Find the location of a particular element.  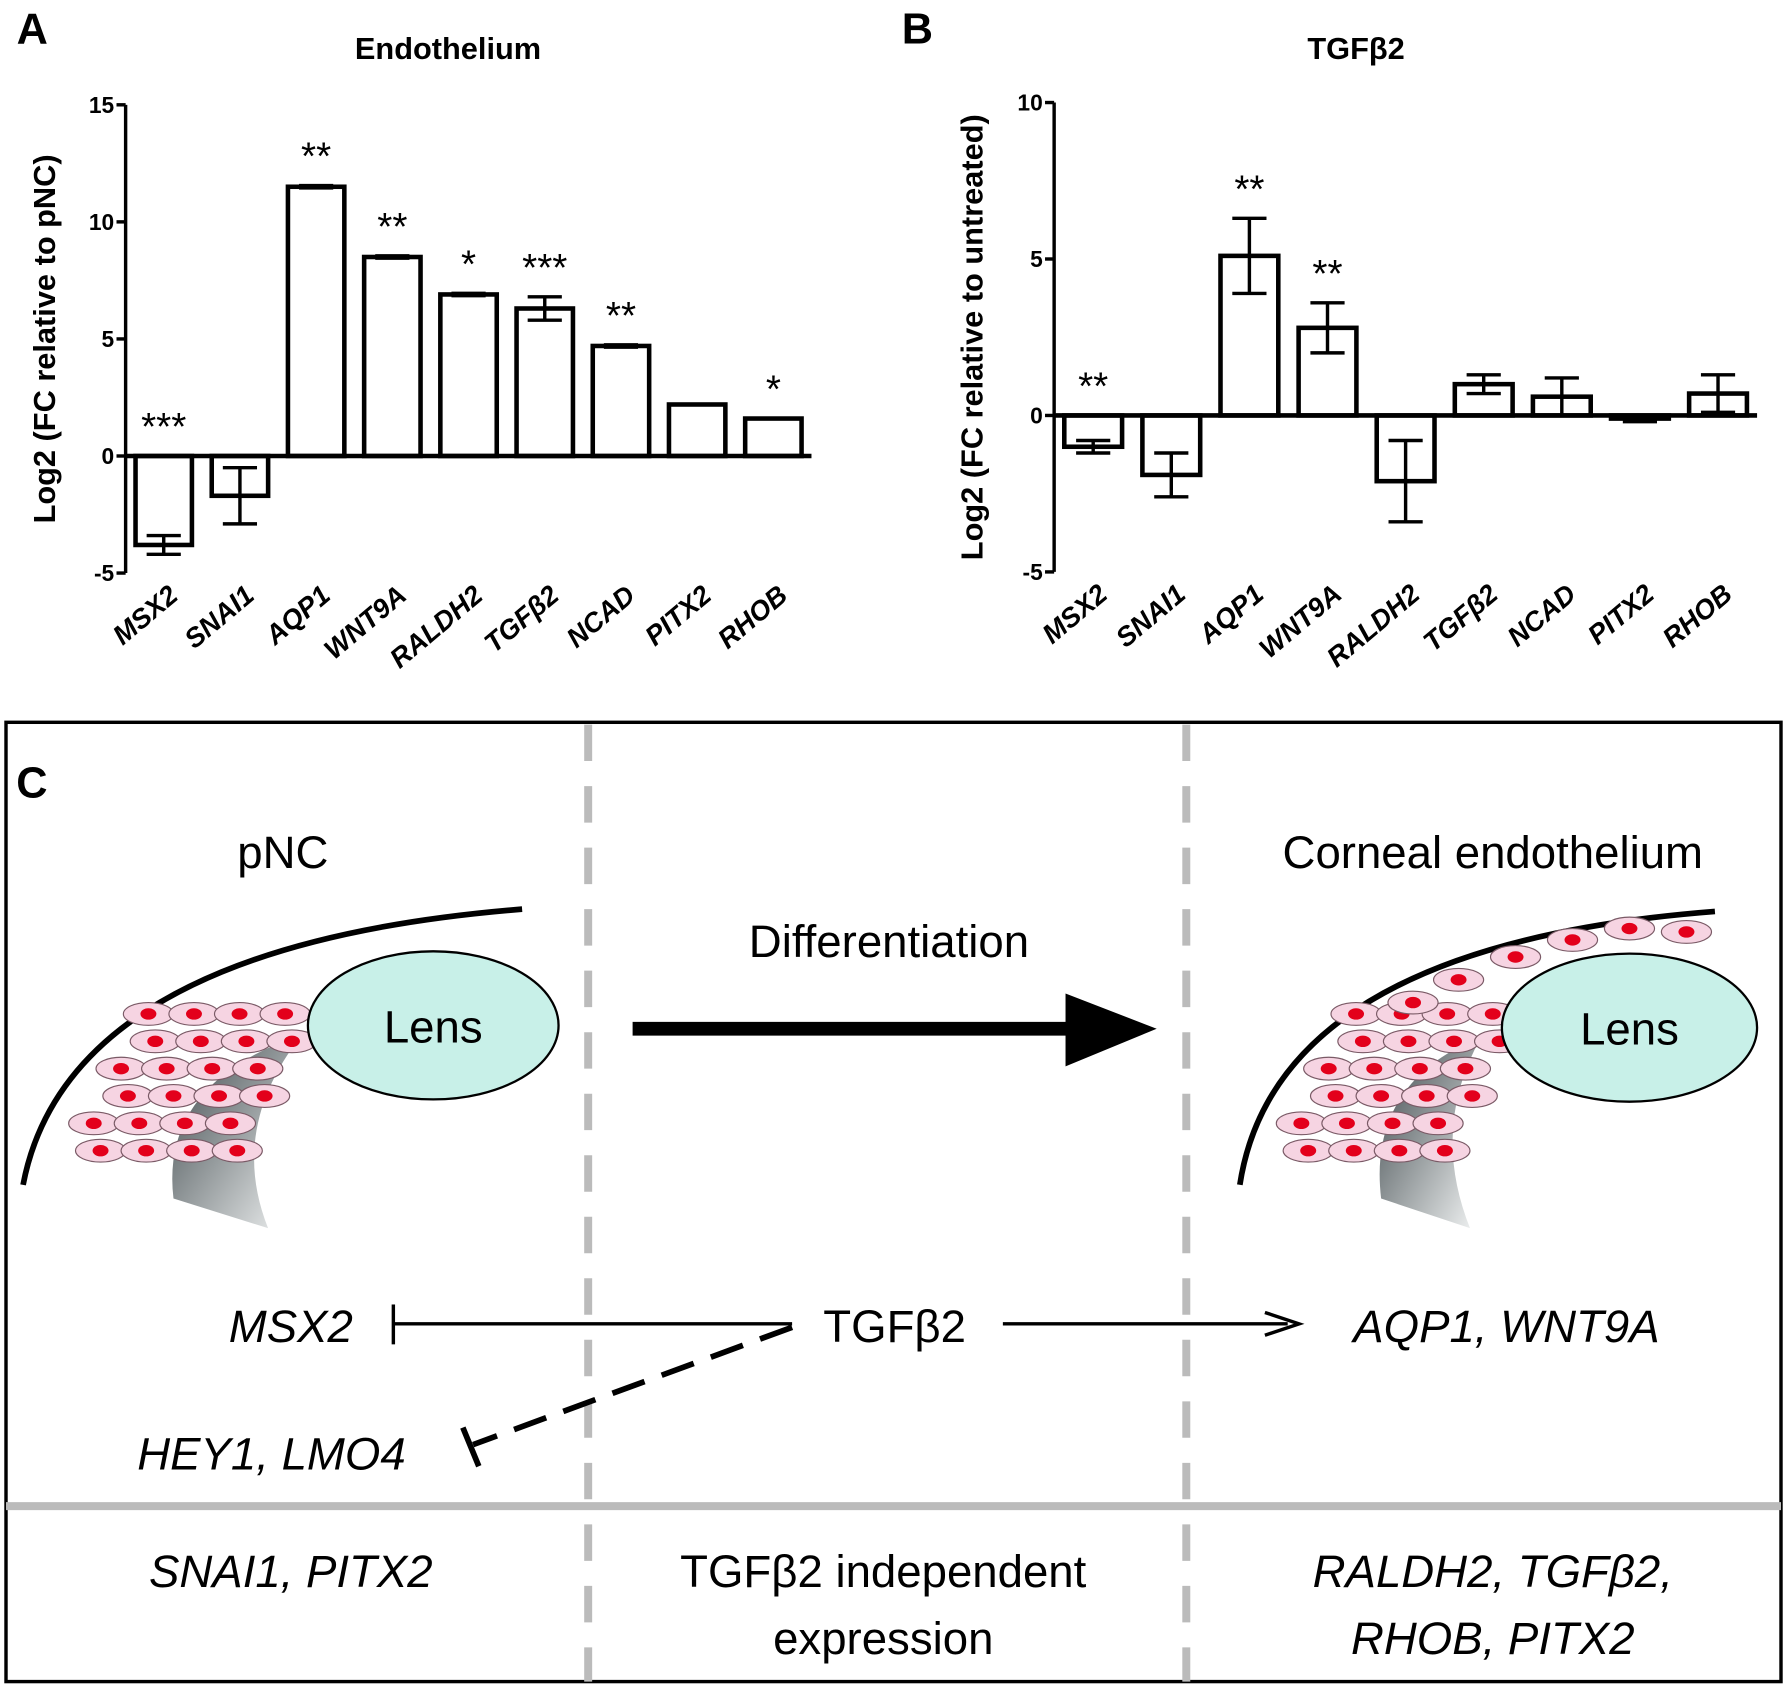

gene: AQP1, WNT9A is located at coordinates (1504, 1326).